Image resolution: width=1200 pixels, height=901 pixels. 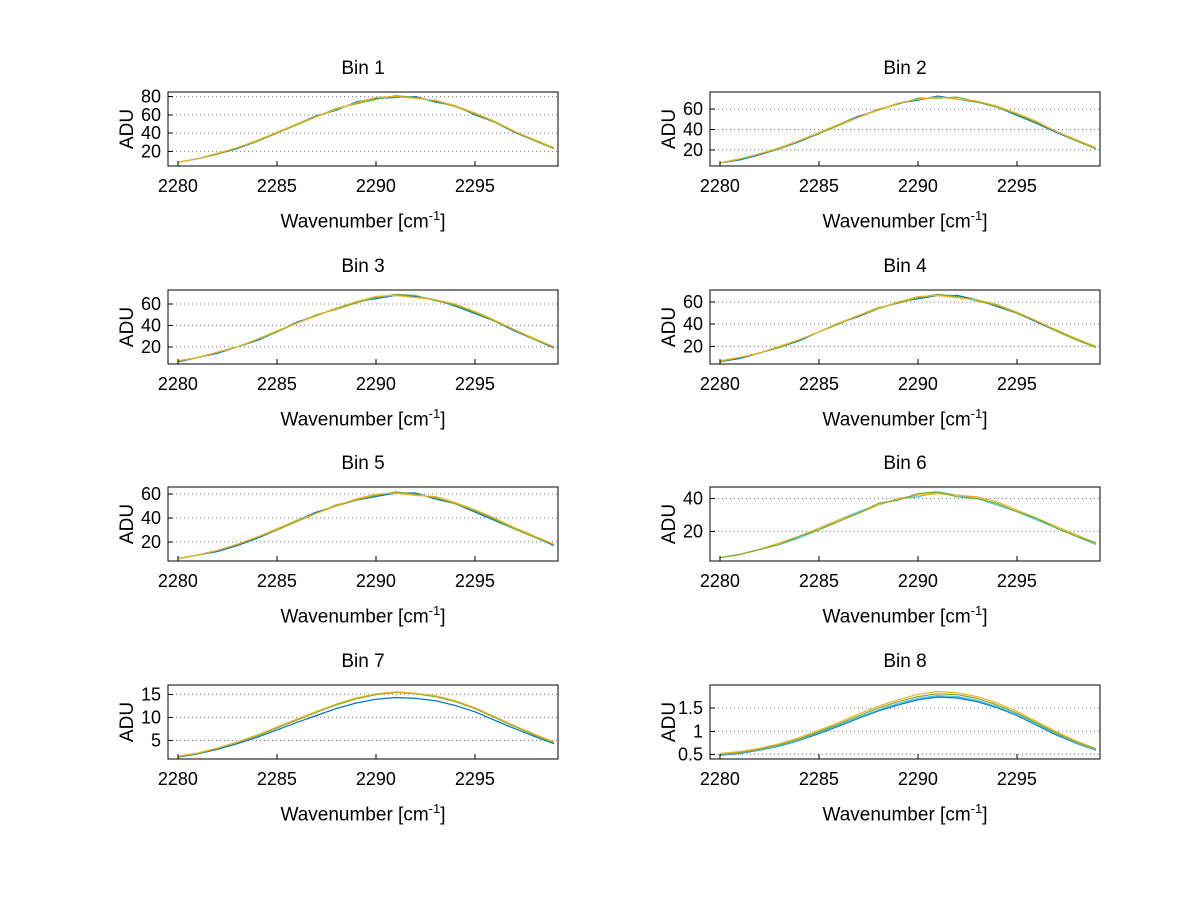 I want to click on y-tick-label: 0.5, so click(x=690, y=754).